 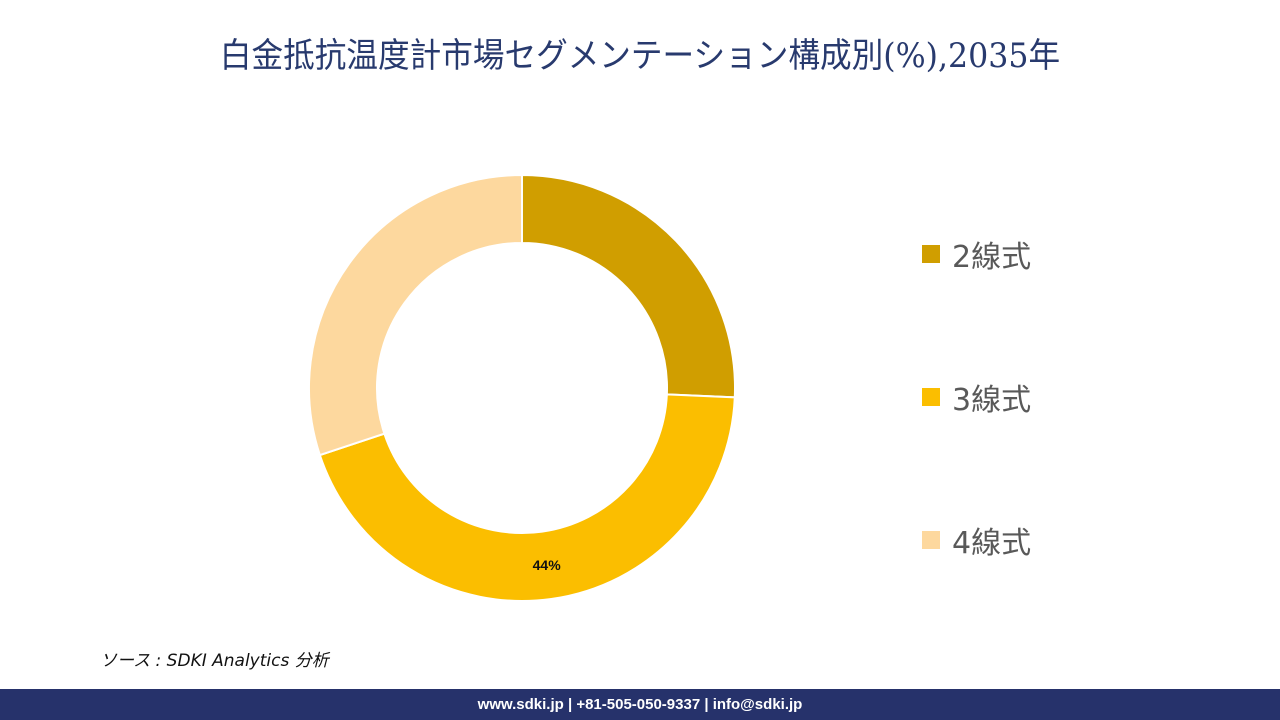 What do you see at coordinates (640, 56) in the screenshot?
I see `chart-title: 白金抵抗温度計市場セグメンテーション構成別(%),2035年` at bounding box center [640, 56].